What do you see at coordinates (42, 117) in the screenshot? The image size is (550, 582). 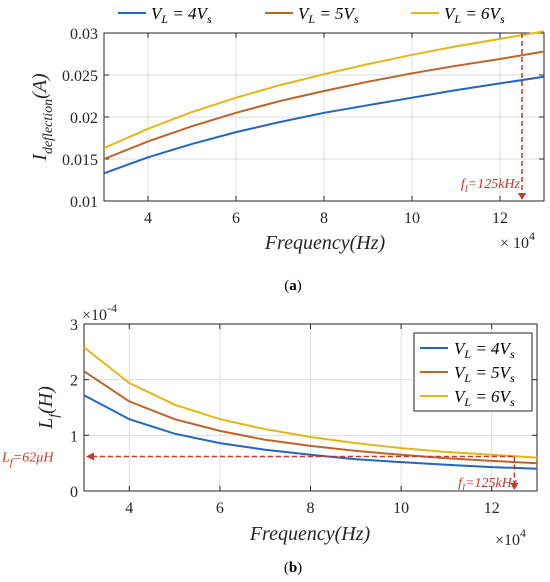 I see `y-axis-label: Ideflection(A)` at bounding box center [42, 117].